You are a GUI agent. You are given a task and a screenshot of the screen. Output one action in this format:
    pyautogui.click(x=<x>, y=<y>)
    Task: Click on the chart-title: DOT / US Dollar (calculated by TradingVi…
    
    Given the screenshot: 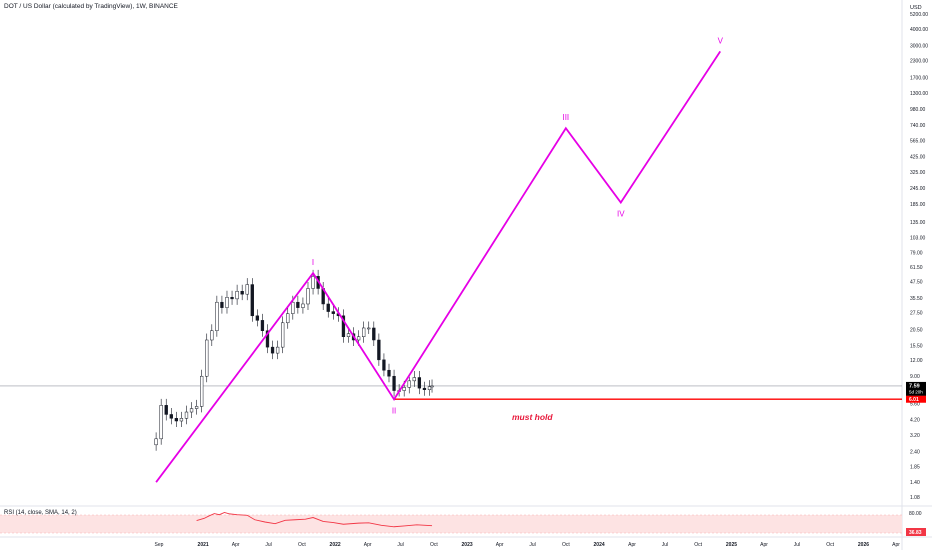 What is the action you would take?
    pyautogui.click(x=91, y=6)
    